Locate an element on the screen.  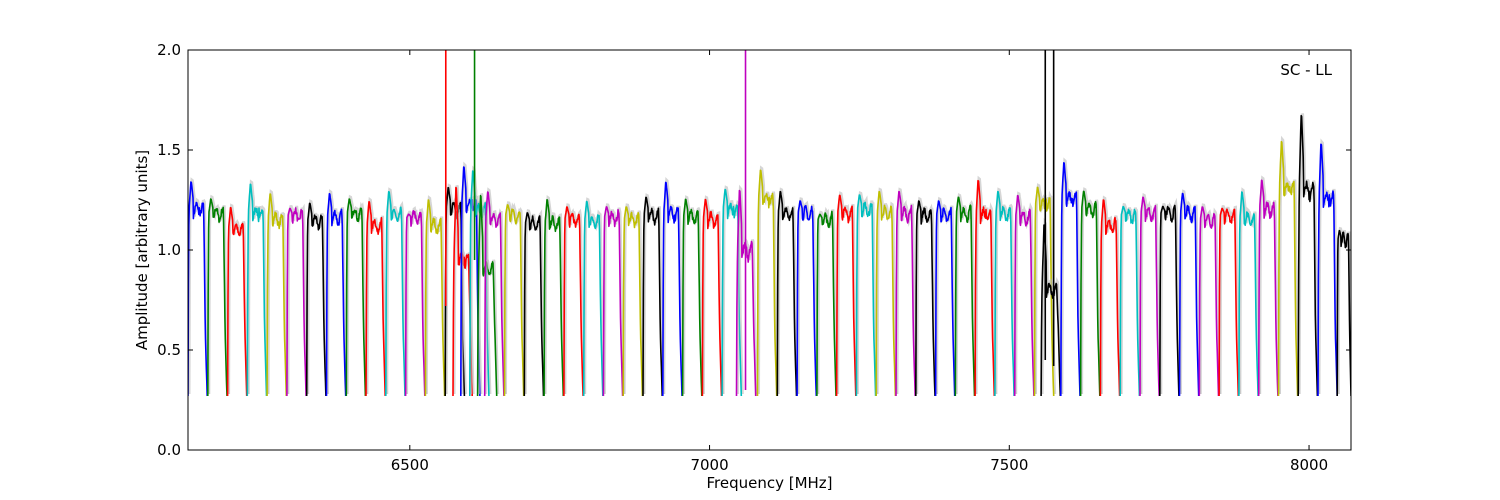
y-tick-label-4: 2.0 is located at coordinates (169, 50).